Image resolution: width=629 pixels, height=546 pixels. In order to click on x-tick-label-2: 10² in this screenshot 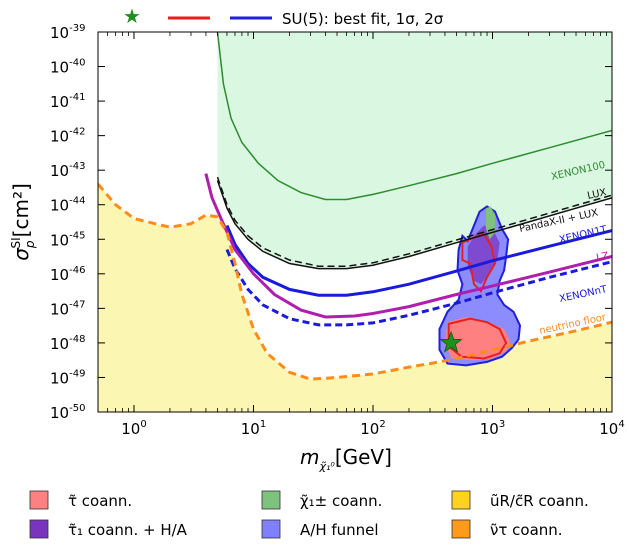, I will do `click(372, 428)`.